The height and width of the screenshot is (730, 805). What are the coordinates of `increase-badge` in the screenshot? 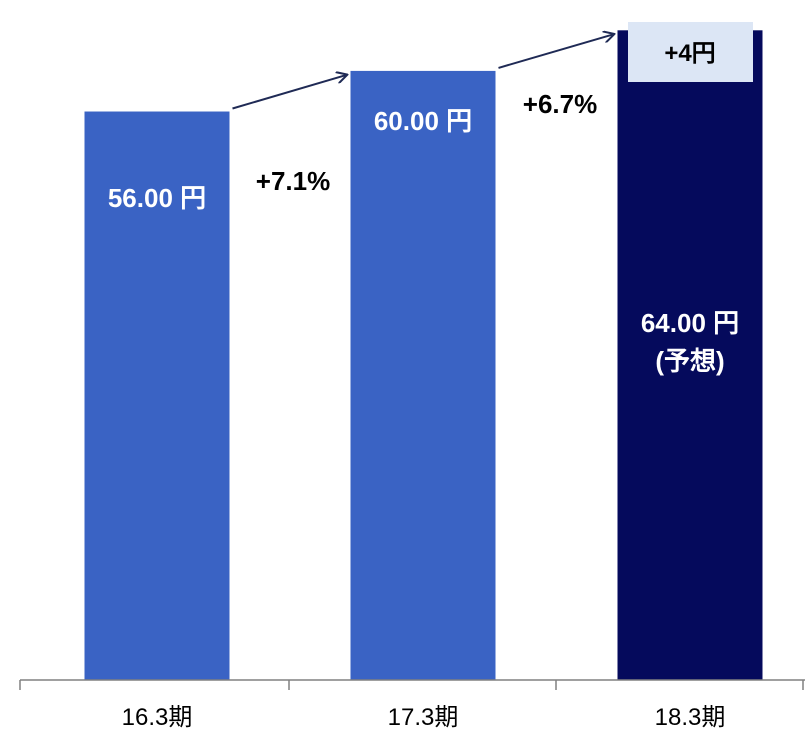 It's located at (690, 52).